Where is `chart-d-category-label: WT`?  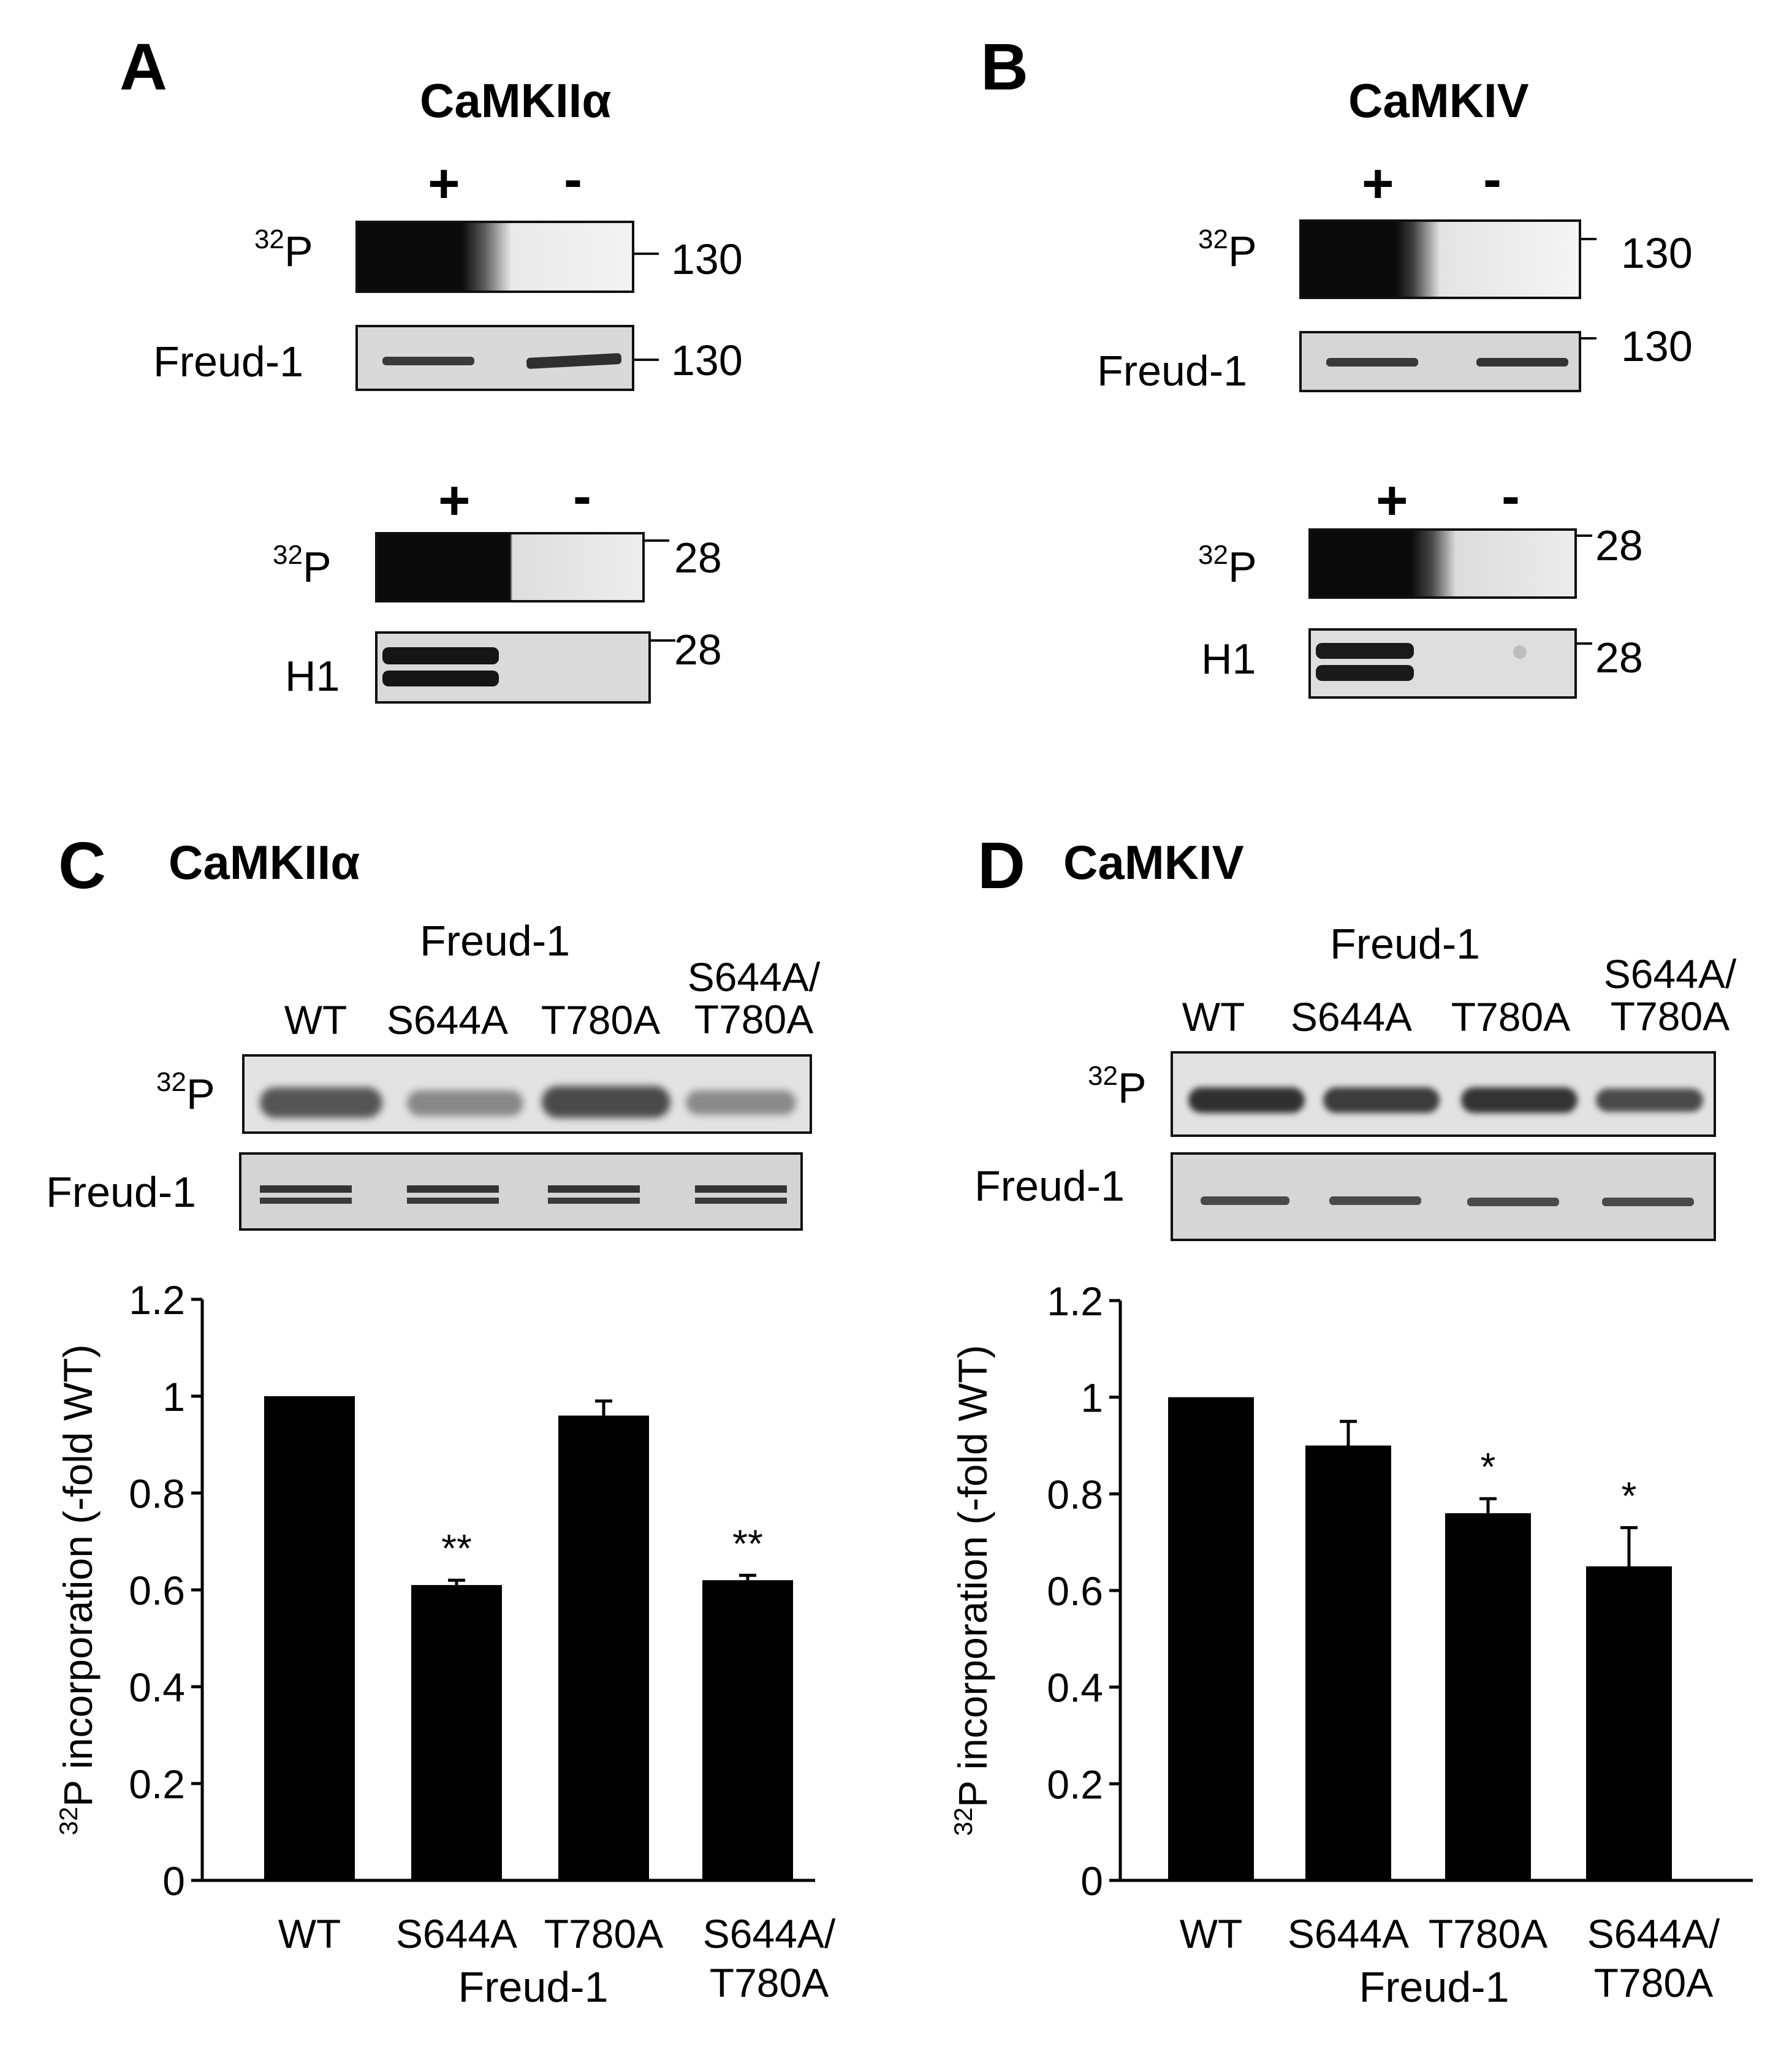 chart-d-category-label: WT is located at coordinates (1211, 1933).